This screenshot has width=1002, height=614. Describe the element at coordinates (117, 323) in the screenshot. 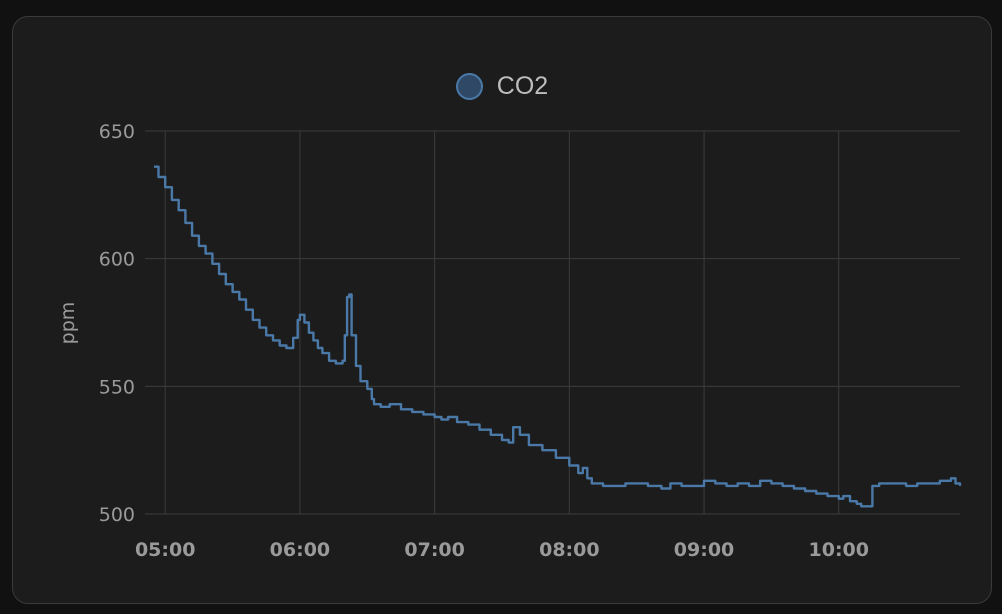

I see `y-tick-labels: 500 550 600 650` at that location.